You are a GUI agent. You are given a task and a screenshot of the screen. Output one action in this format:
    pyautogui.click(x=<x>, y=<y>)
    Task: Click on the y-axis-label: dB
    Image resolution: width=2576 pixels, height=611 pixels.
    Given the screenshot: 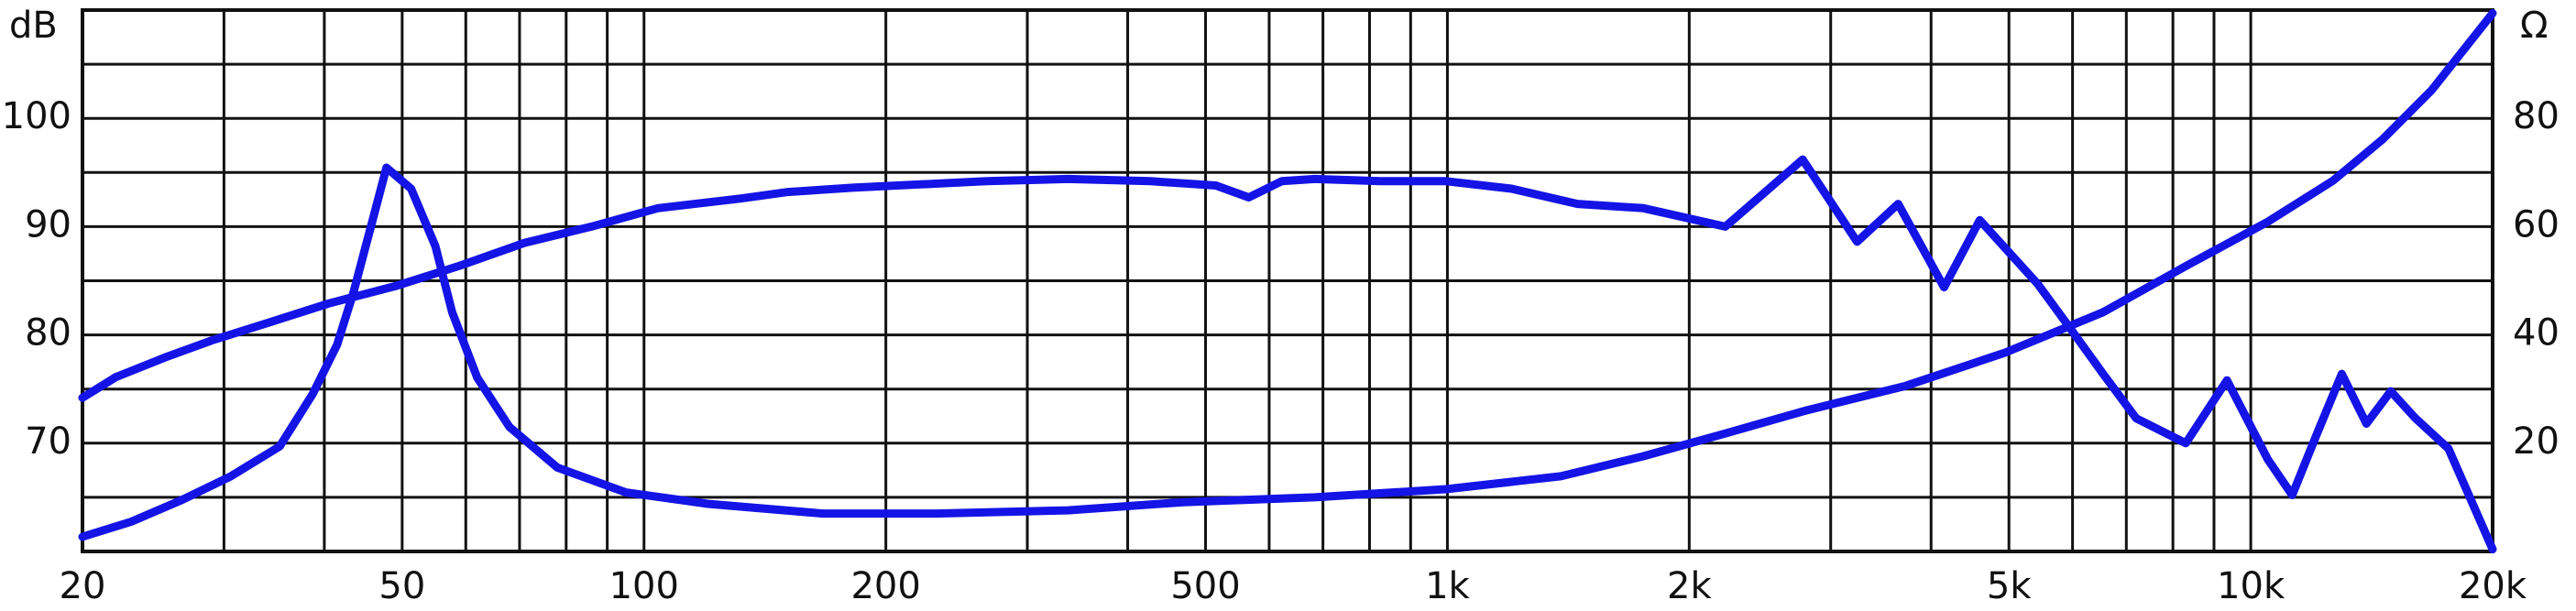 What is the action you would take?
    pyautogui.click(x=33, y=26)
    